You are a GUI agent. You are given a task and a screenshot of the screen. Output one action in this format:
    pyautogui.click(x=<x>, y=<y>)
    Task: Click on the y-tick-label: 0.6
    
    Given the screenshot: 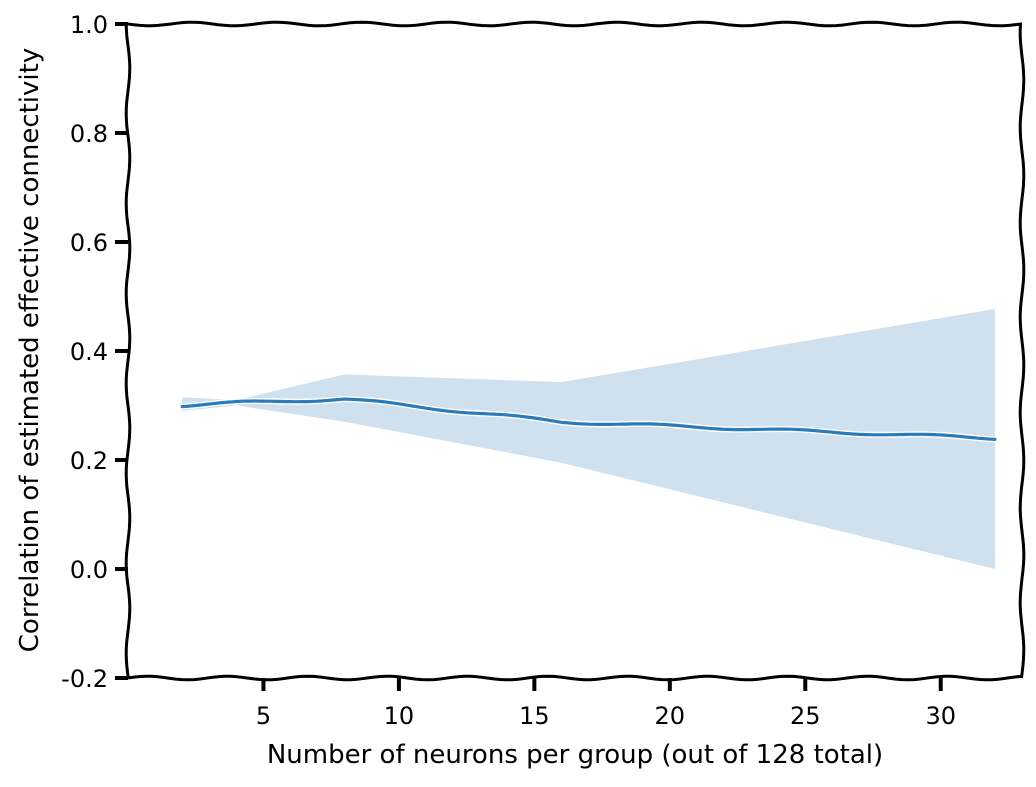 What is the action you would take?
    pyautogui.click(x=89, y=243)
    